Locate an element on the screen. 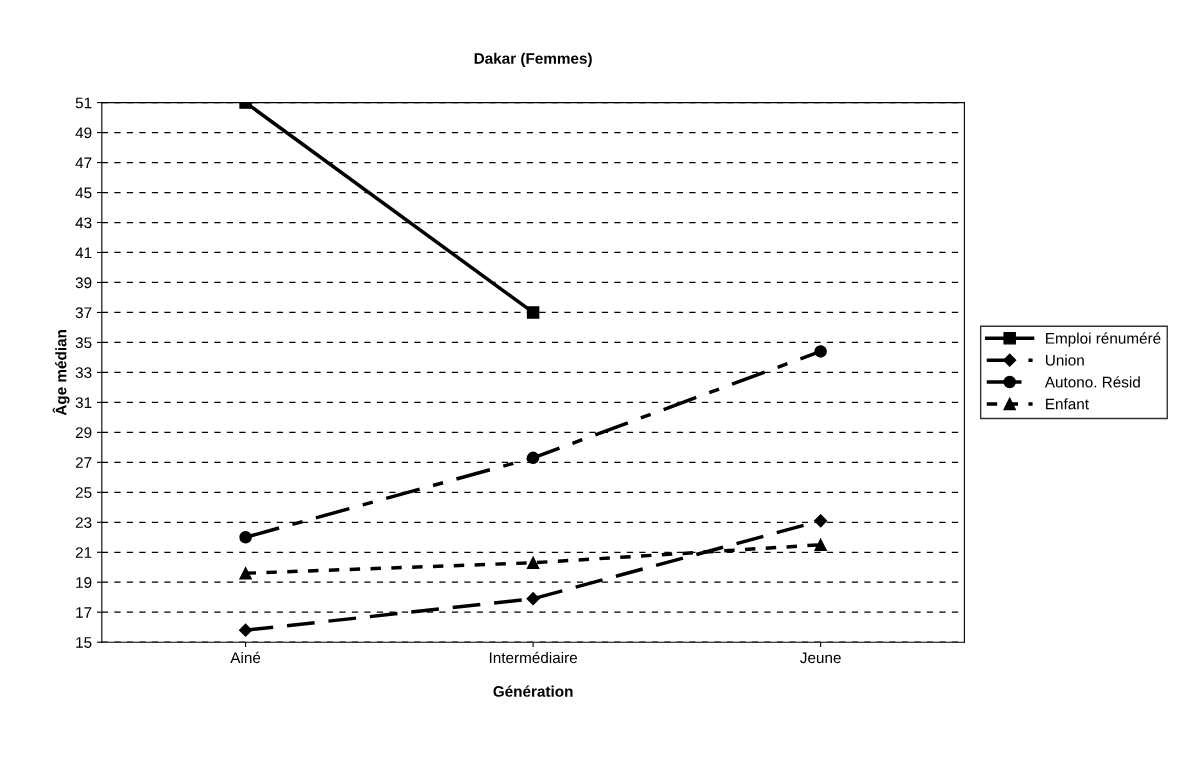  y-tick-label: 33 is located at coordinates (83, 373).